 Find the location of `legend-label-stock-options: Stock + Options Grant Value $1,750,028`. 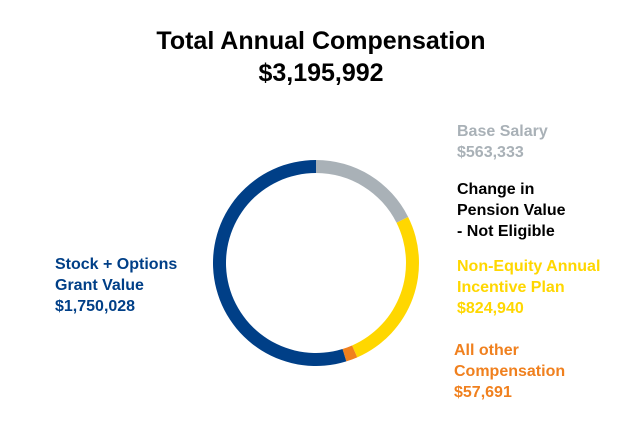

legend-label-stock-options: Stock + Options Grant Value $1,750,028 is located at coordinates (116, 285).